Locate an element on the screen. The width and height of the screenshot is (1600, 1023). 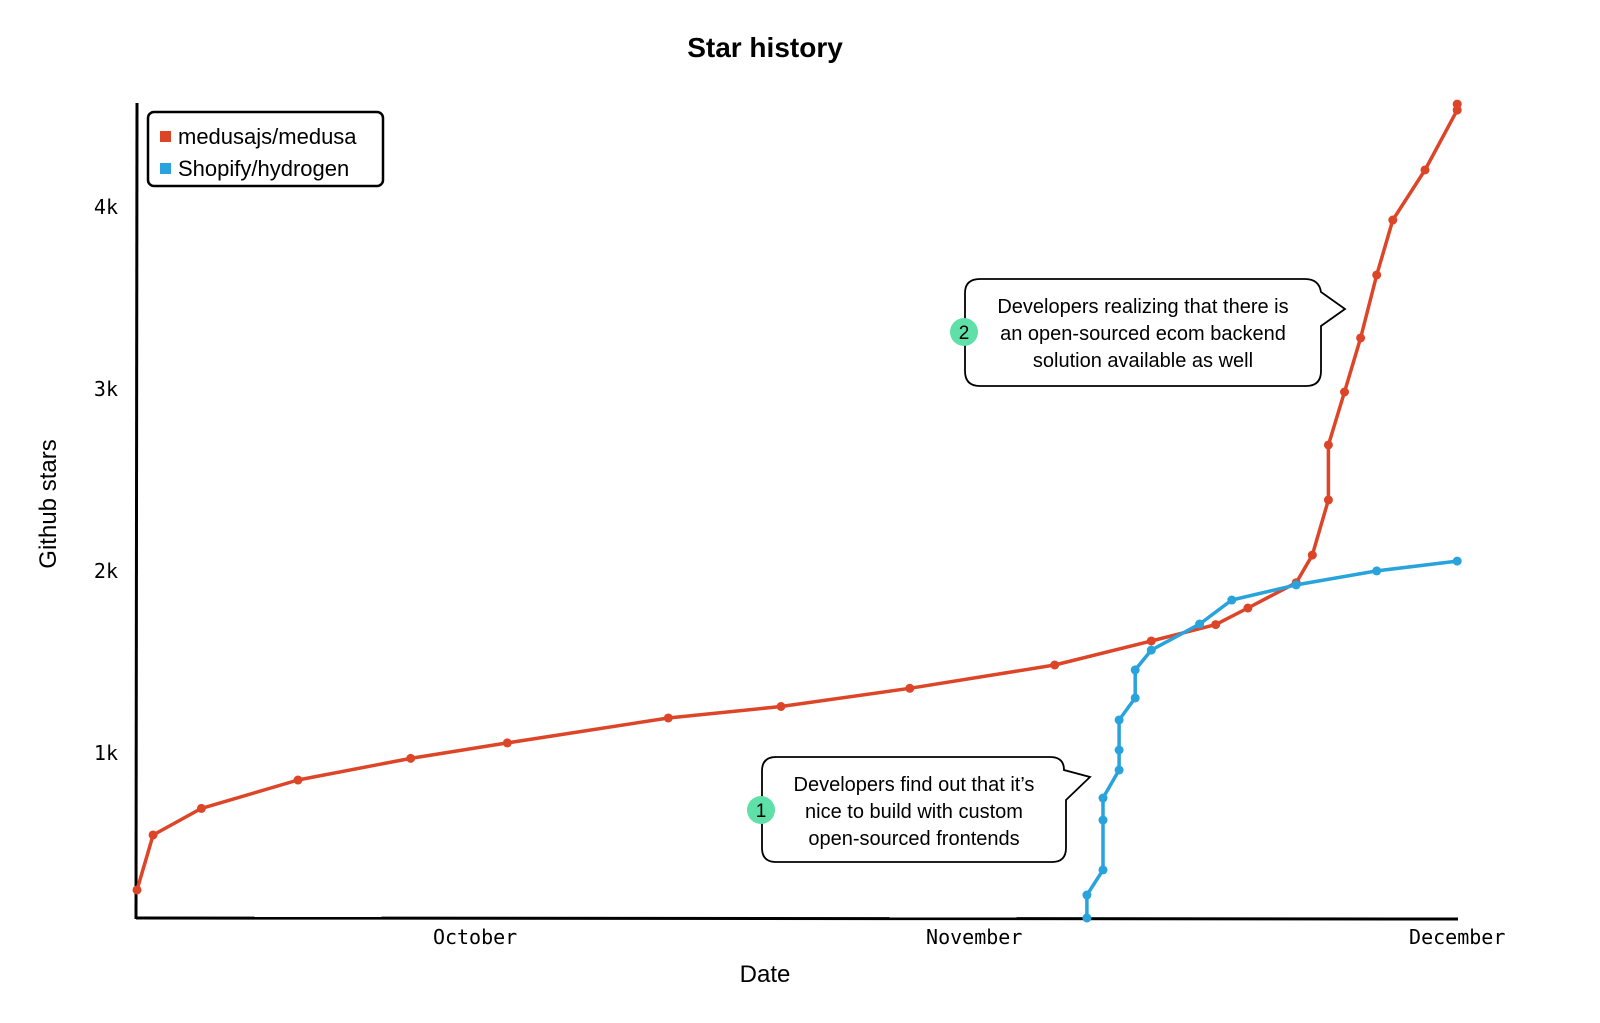
annotation-line: nice to build with custom is located at coordinates (914, 812).